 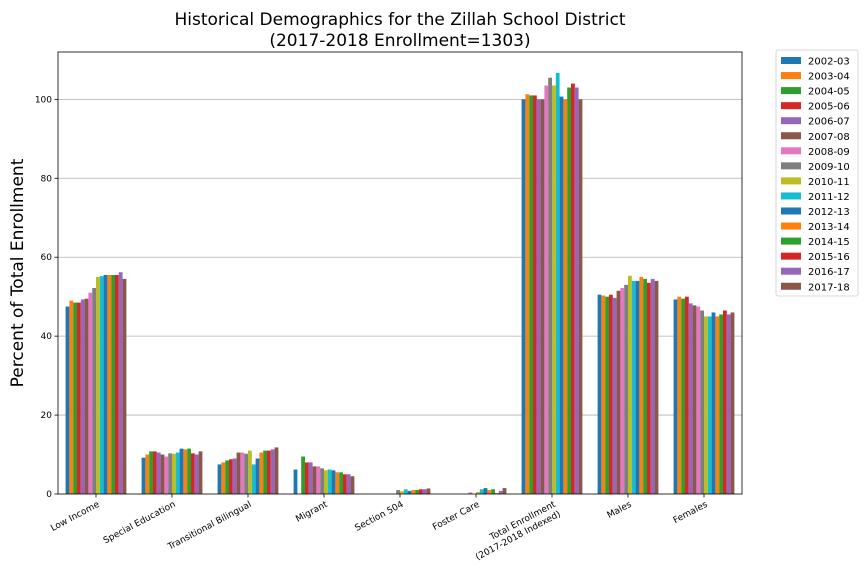 I want to click on x-tick-label: Low Income, so click(x=75, y=517).